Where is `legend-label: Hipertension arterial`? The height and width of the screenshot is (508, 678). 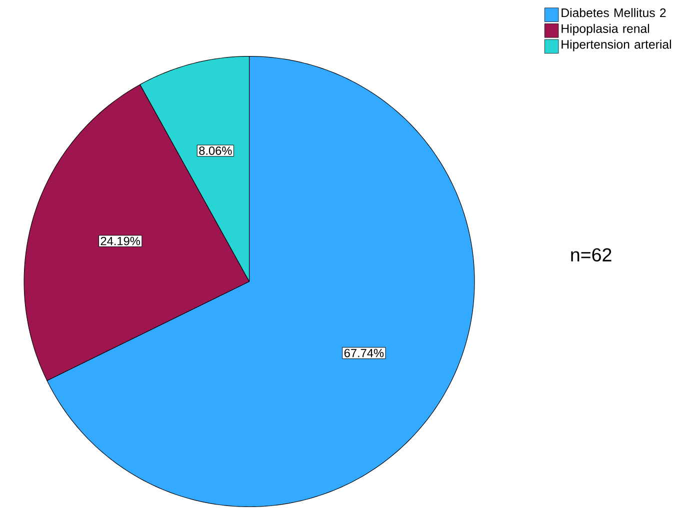
legend-label: Hipertension arterial is located at coordinates (616, 46).